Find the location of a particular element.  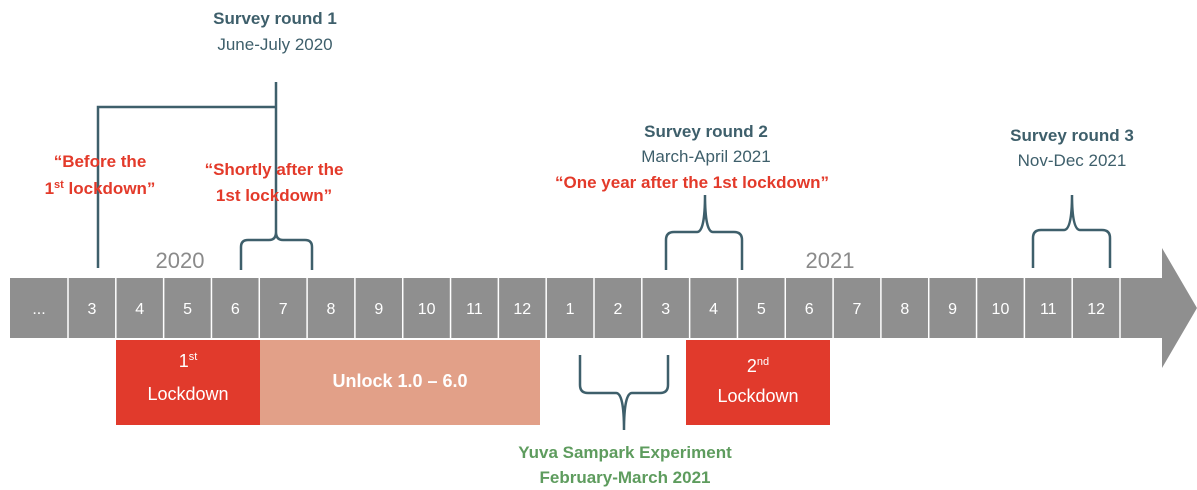

survey-title: Survey round 3 is located at coordinates (1072, 135).